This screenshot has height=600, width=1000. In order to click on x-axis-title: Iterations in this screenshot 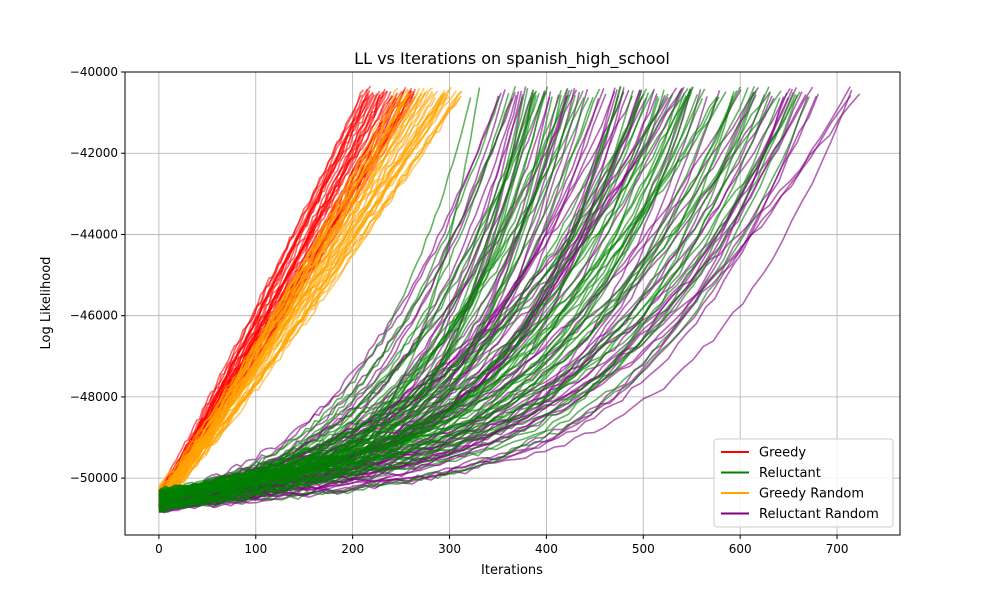, I will do `click(512, 570)`.